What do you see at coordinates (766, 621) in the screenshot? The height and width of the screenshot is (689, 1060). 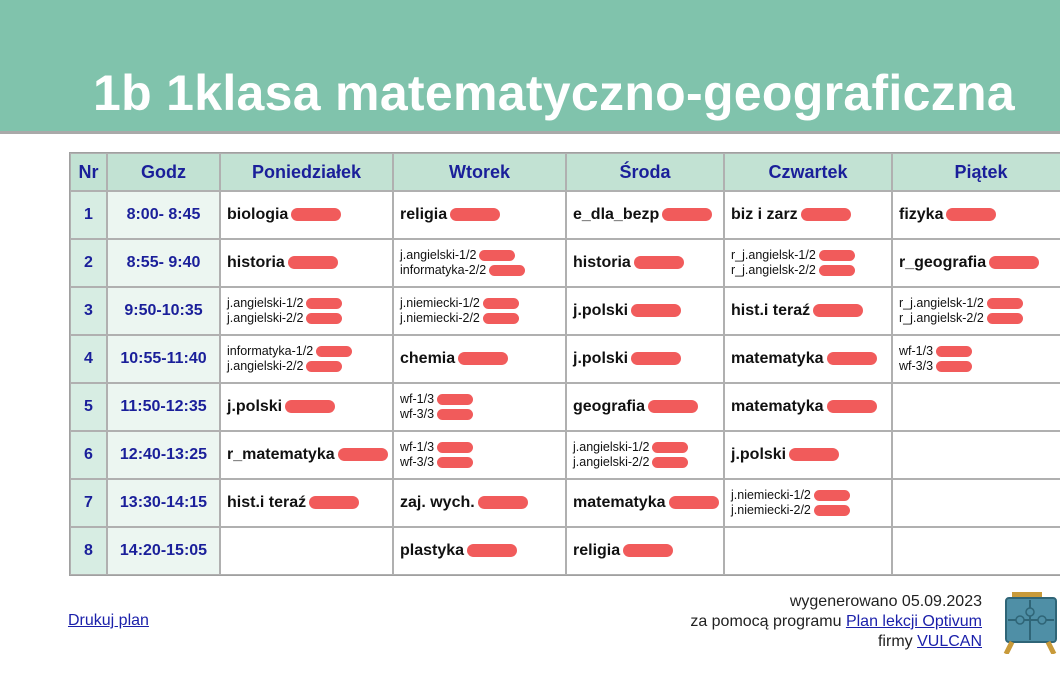 I see `by-program-text: za pomocą programu` at bounding box center [766, 621].